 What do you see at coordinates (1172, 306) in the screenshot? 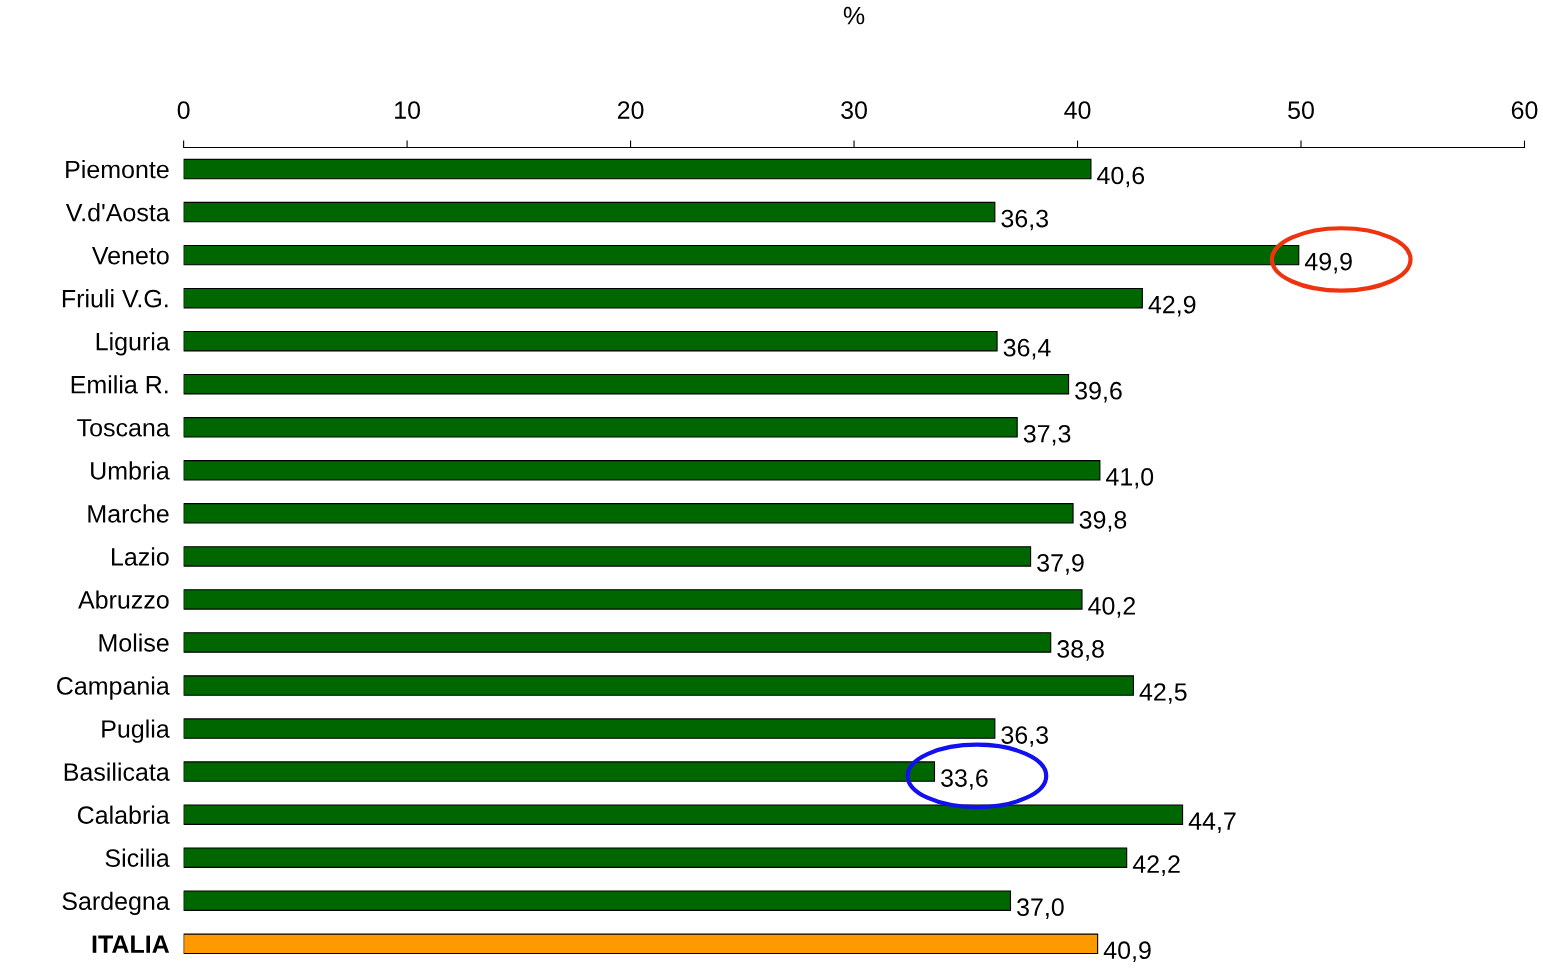
I see `data-label: 42,9` at bounding box center [1172, 306].